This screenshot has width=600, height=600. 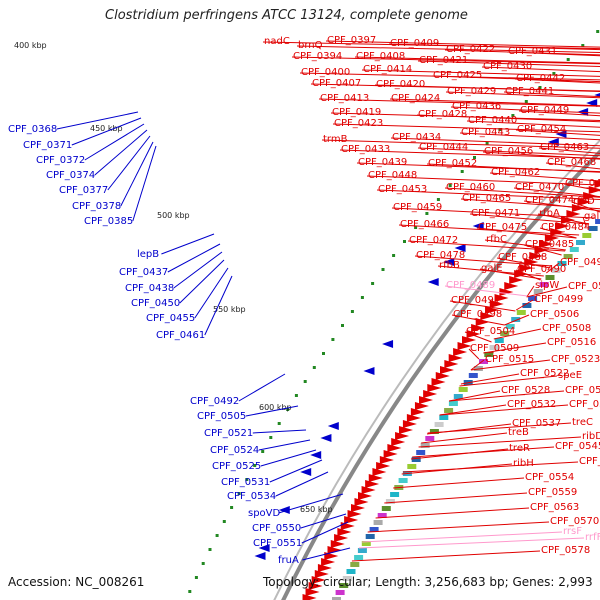 I want to click on right-gene-label: CPF_0509, so click(x=494, y=348).